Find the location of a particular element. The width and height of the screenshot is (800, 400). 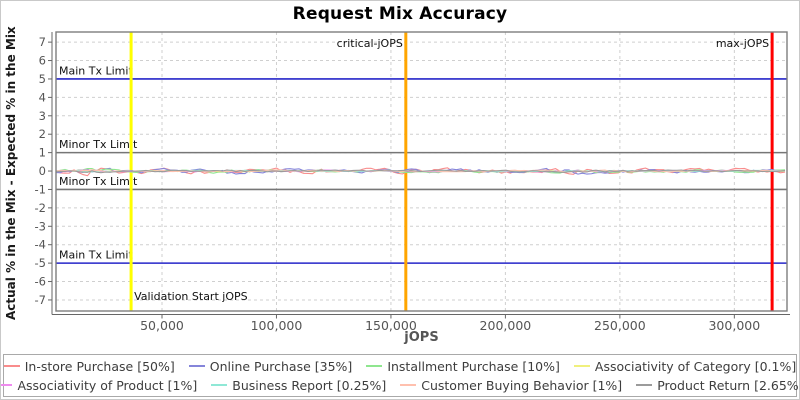

legend-item: Installment Purchase [10%] is located at coordinates (463, 366).